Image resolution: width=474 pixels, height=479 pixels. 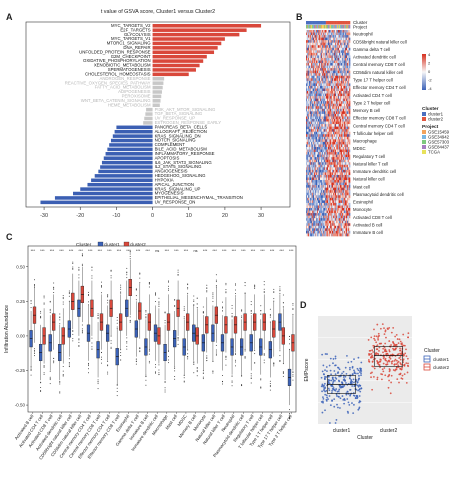 I want to click on x-tick-label: -30, so click(x=44, y=216).